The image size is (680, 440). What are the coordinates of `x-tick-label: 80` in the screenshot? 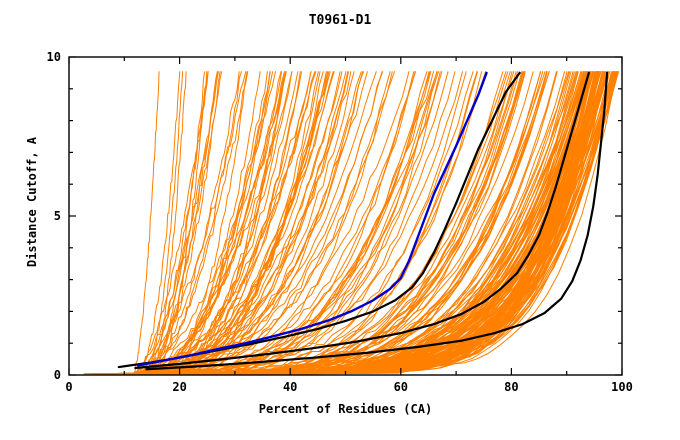 It's located at (511, 387).